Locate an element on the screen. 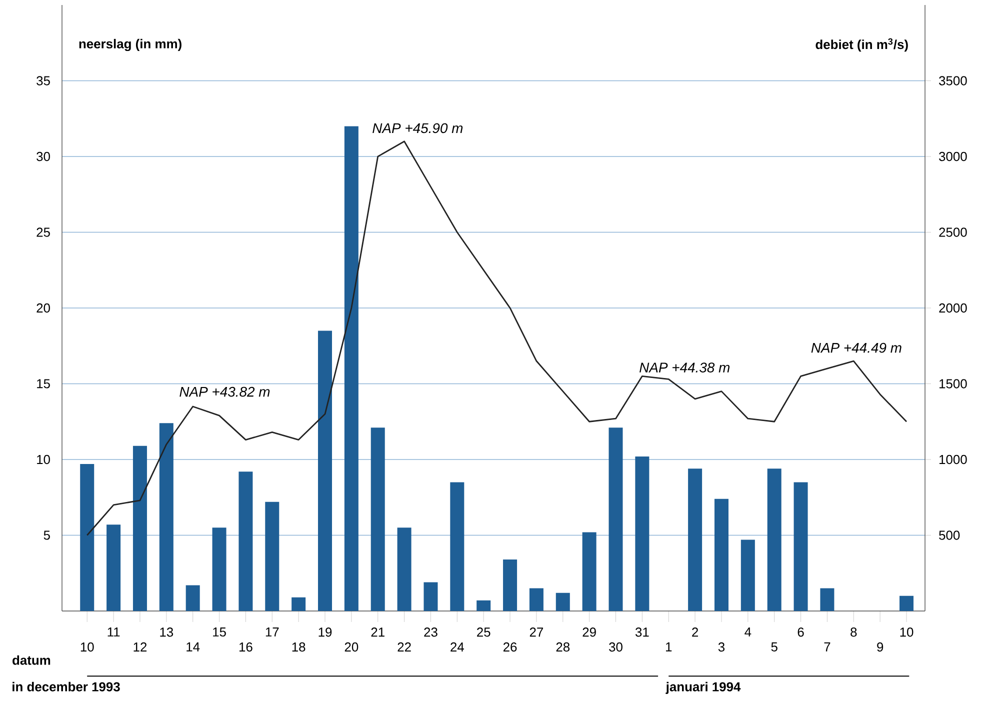 The image size is (998, 704). y-tick-label: 35 is located at coordinates (43, 81).